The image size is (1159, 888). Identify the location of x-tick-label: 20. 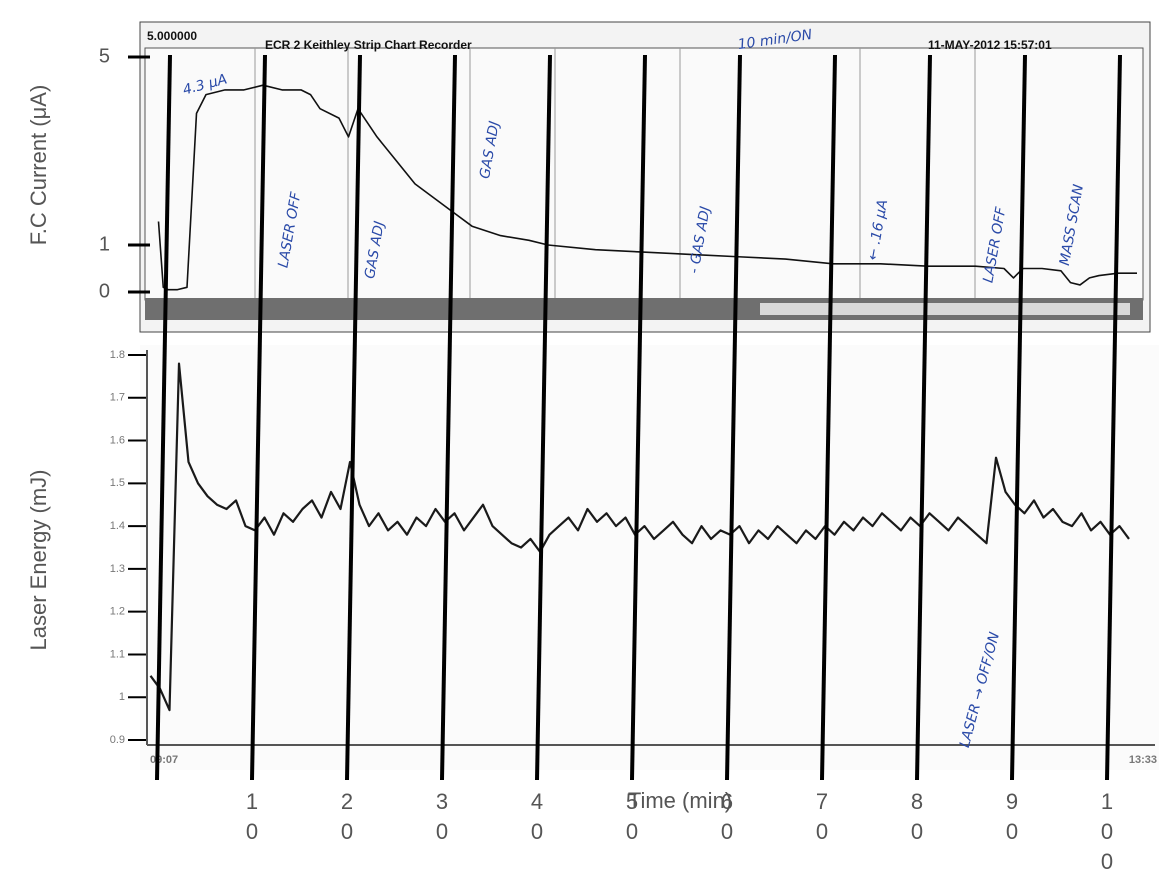
(347, 816).